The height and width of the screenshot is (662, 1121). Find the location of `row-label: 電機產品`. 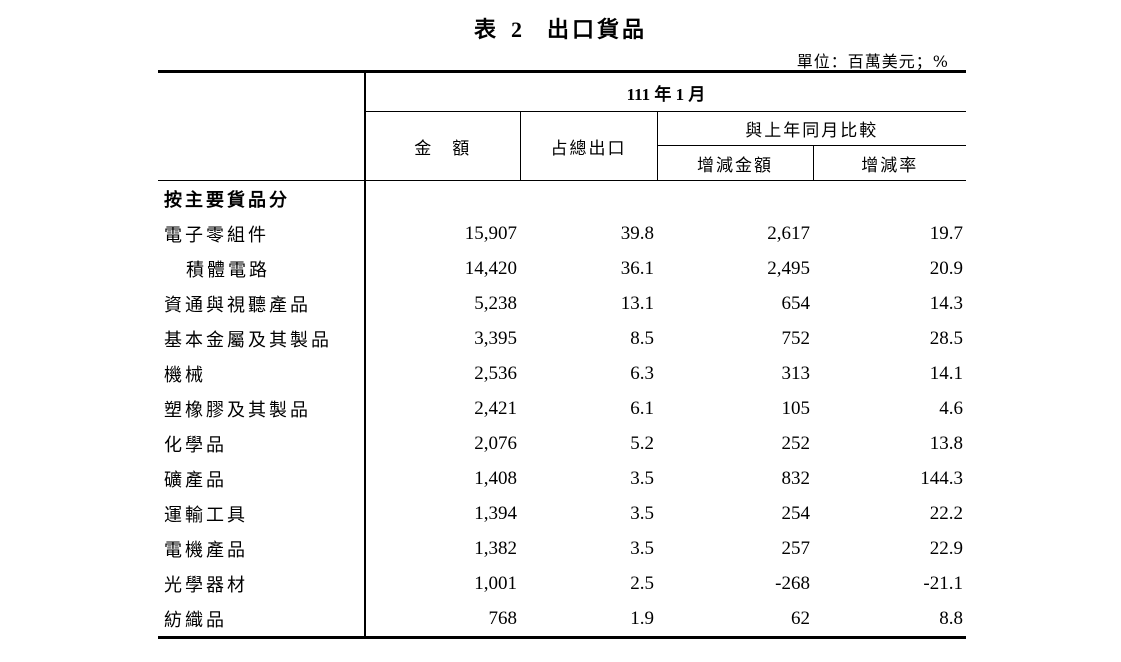

row-label: 電機產品 is located at coordinates (262, 548).